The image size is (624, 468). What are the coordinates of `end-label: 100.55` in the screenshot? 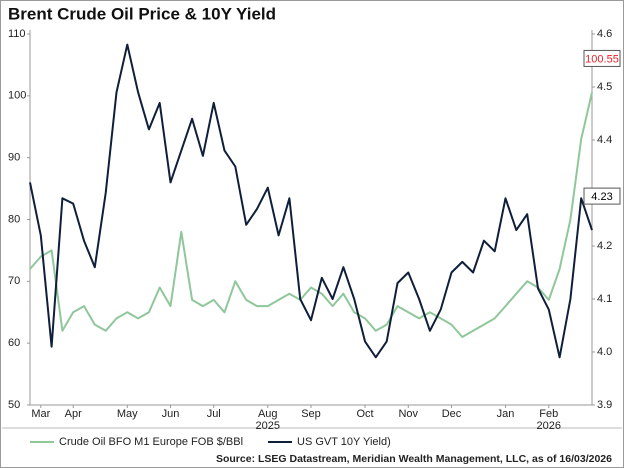 It's located at (602, 59).